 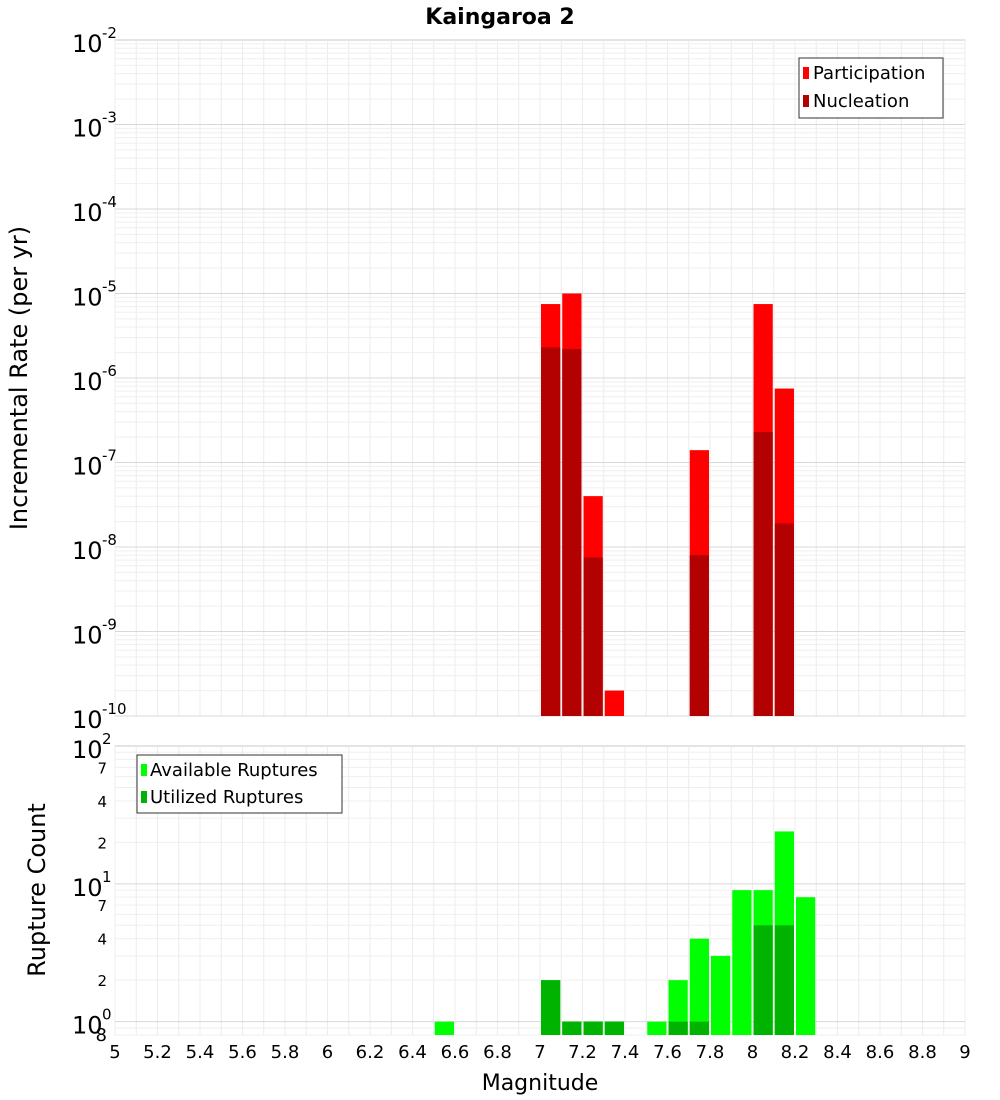 I want to click on top-legend-box, so click(x=871, y=88).